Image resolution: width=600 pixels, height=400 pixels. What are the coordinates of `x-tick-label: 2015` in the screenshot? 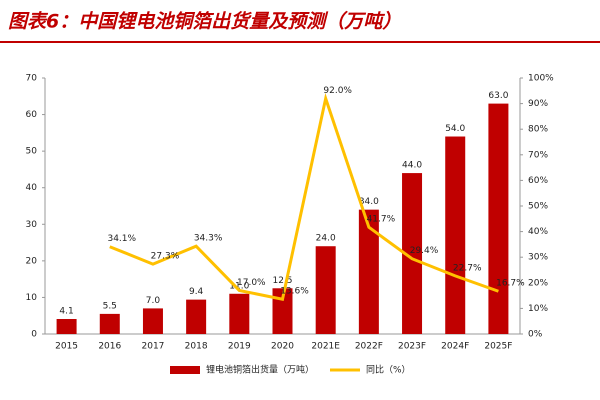 It's located at (66, 347).